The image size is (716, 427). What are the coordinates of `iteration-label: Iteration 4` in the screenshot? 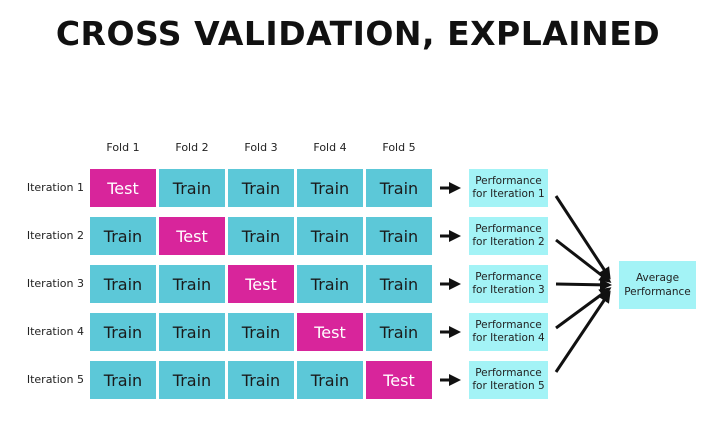 It's located at (55, 331).